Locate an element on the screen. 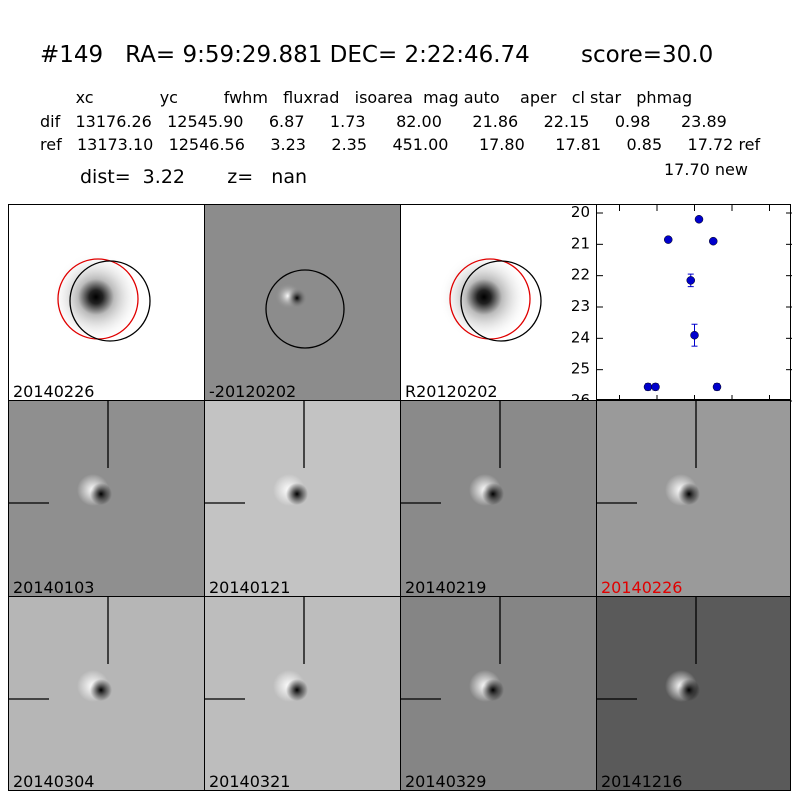 The height and width of the screenshot is (800, 800). panel-label: 20140304 is located at coordinates (54, 781).